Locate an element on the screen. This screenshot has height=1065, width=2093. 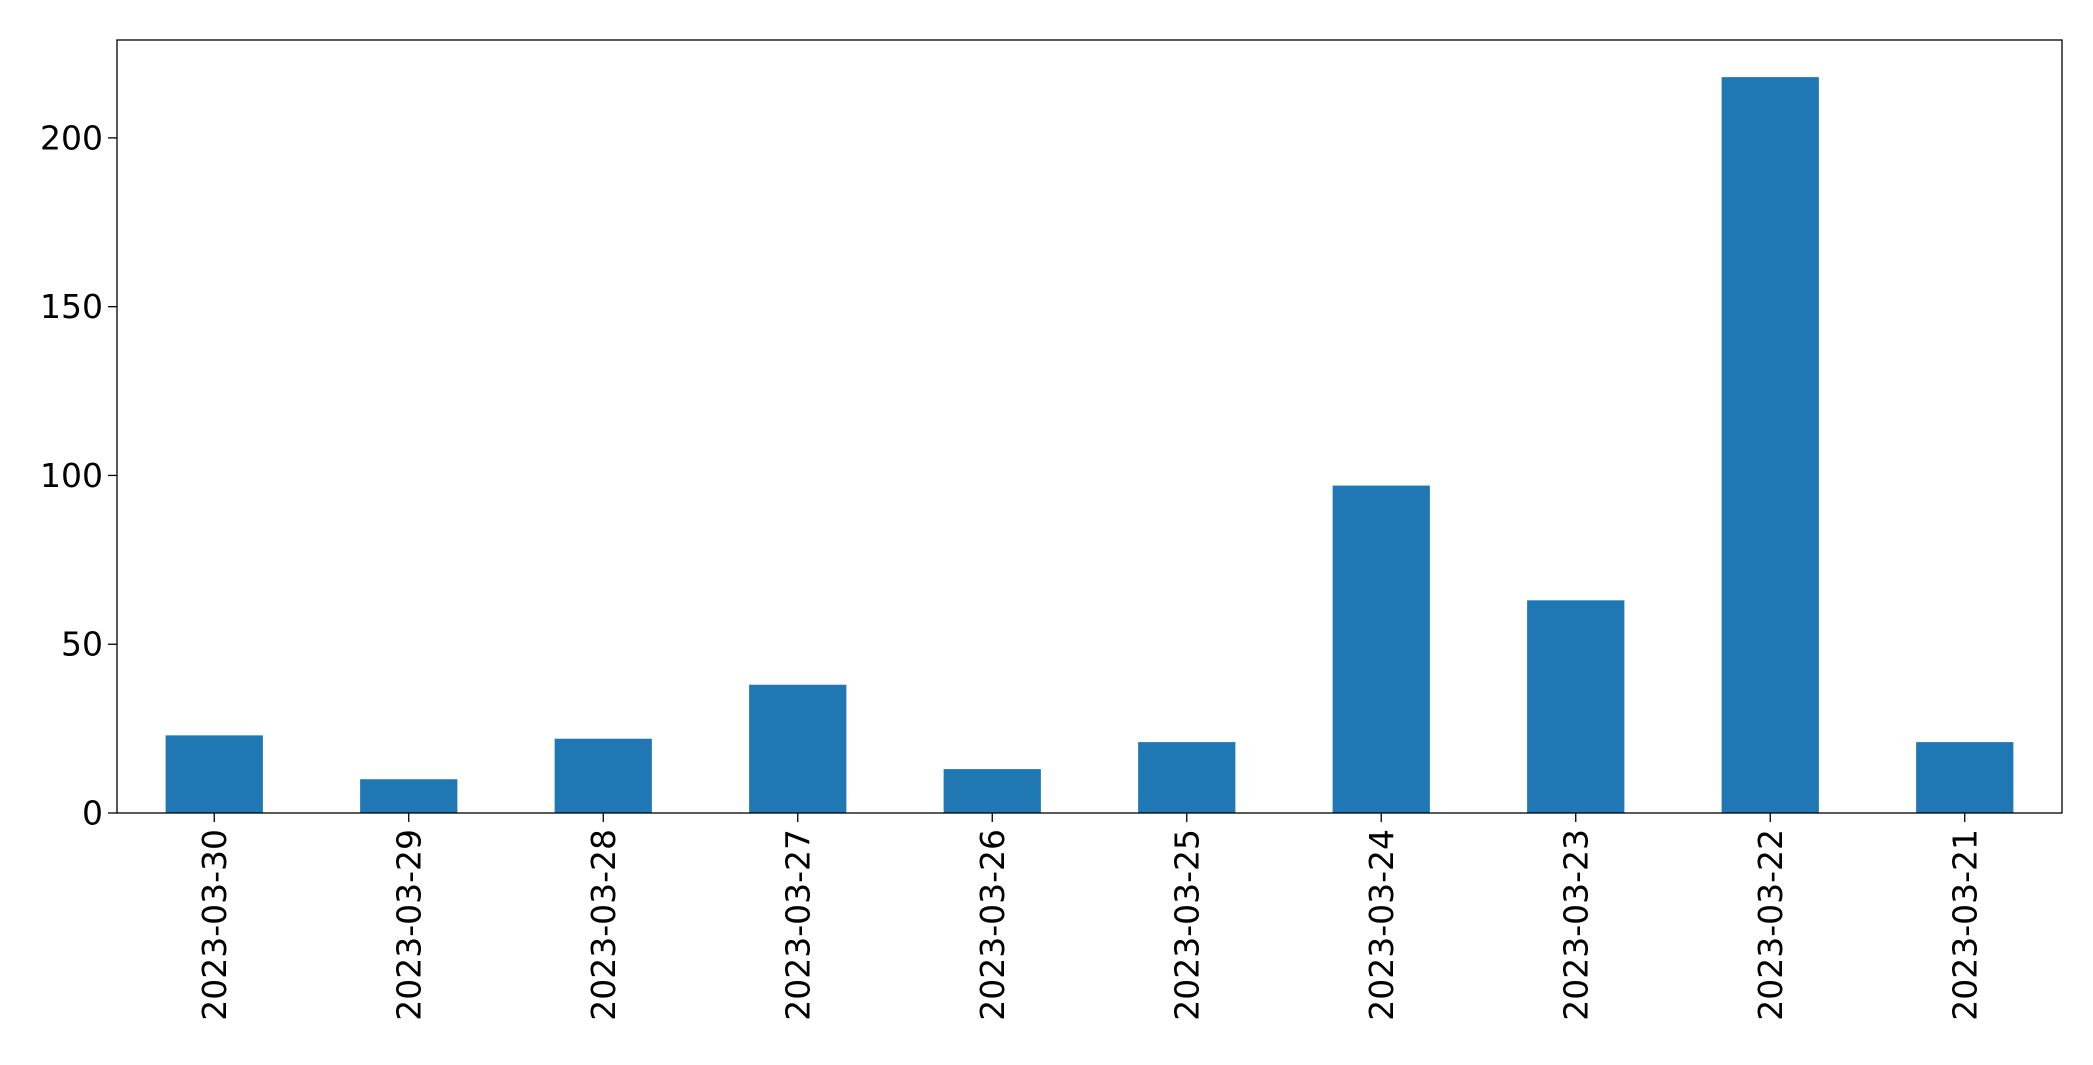
x-tick-label: 2023-03-21 is located at coordinates (1964, 925).